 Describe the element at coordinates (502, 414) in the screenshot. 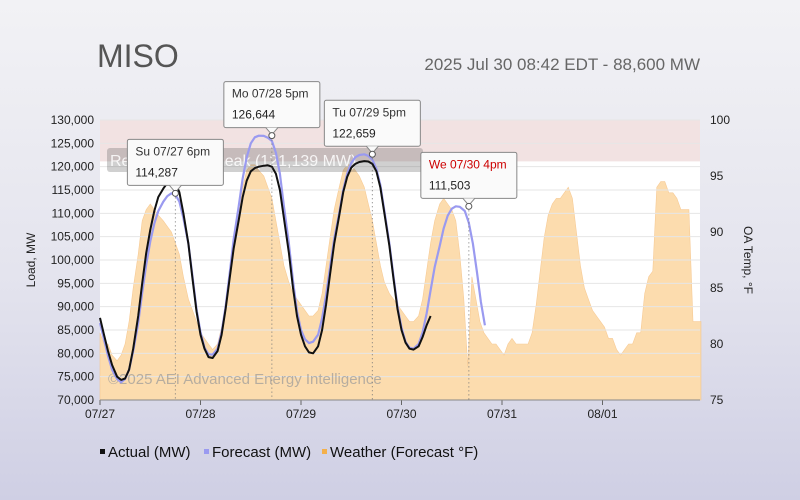

I see `x-tick-label: 07/31` at that location.